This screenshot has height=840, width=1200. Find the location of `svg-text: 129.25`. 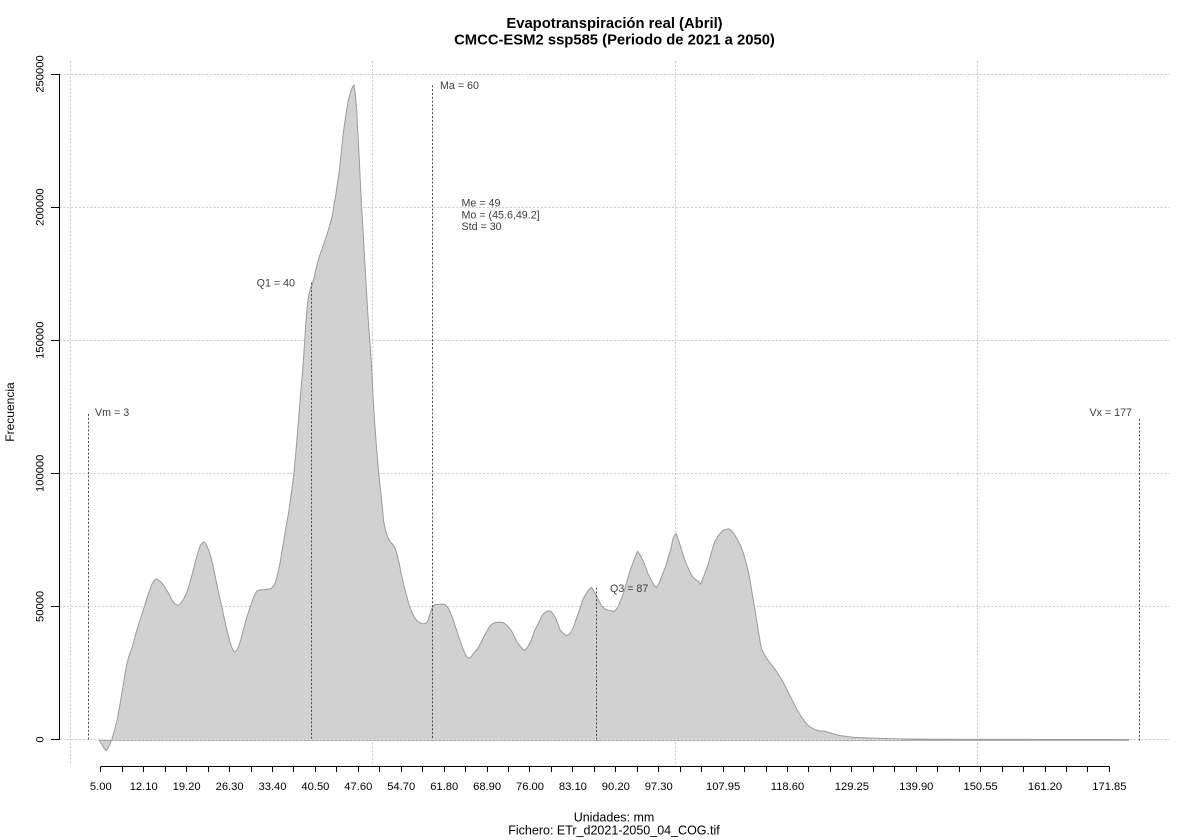

svg-text: 129.25 is located at coordinates (852, 787).